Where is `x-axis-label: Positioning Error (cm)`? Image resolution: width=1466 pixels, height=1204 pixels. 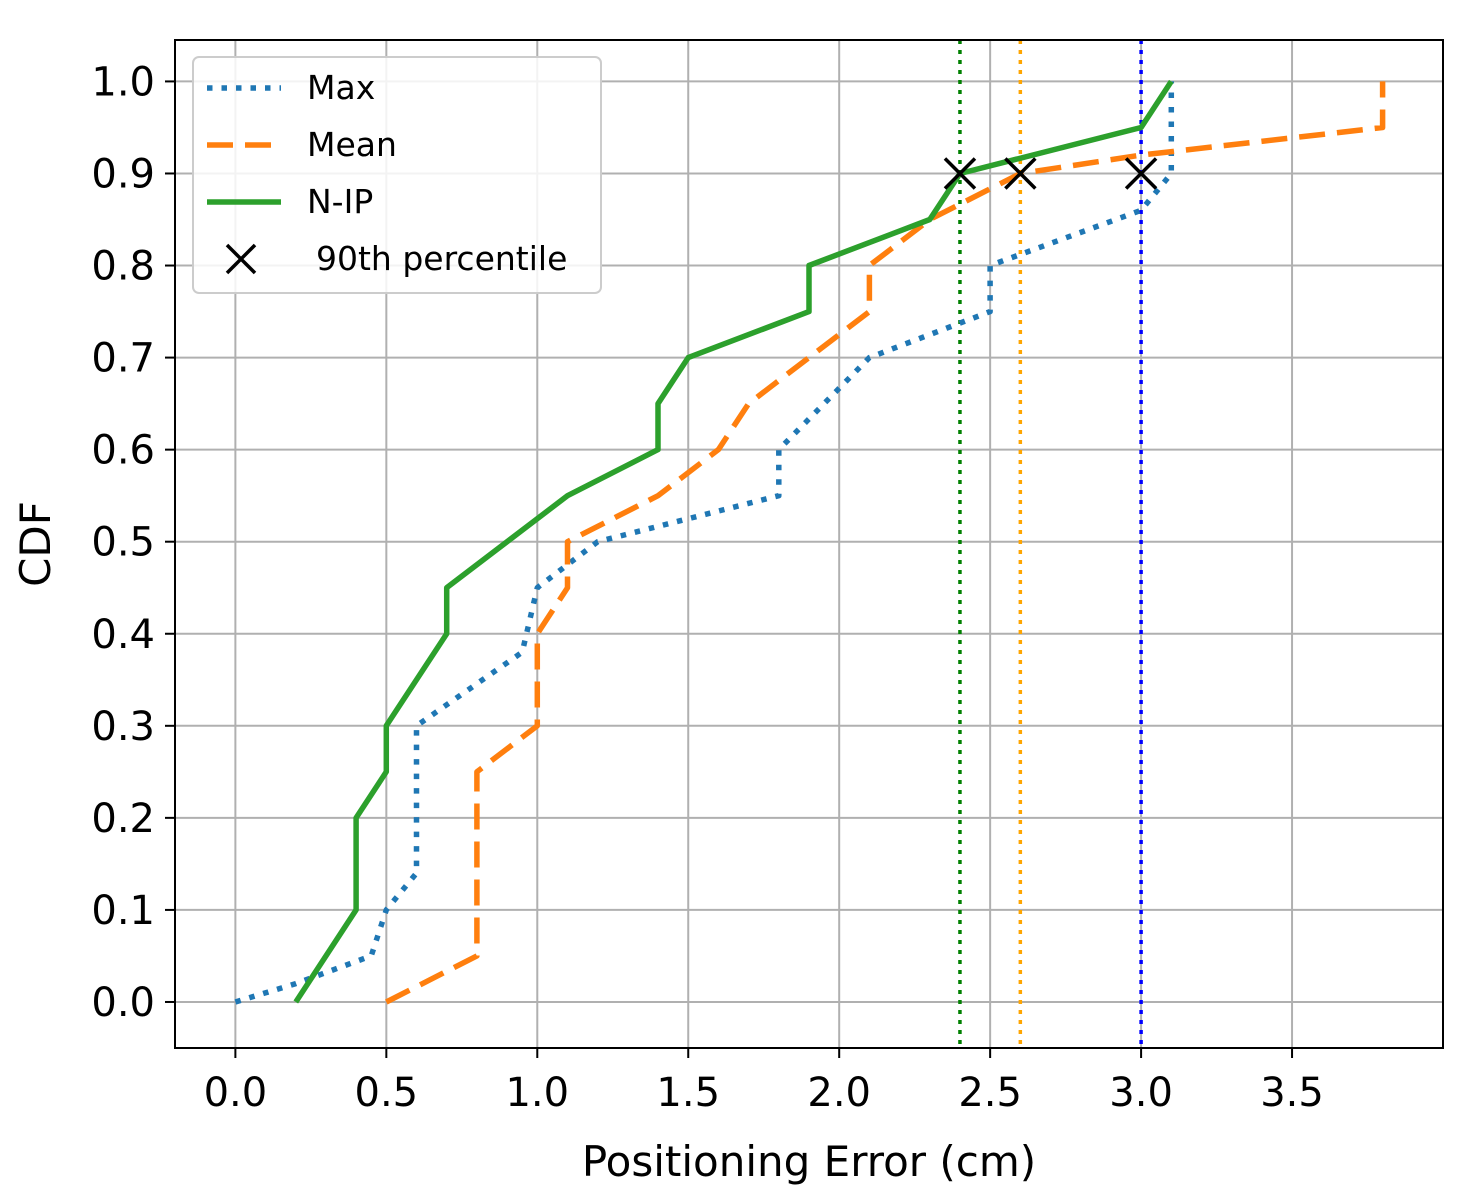 x-axis-label: Positioning Error (cm) is located at coordinates (809, 1161).